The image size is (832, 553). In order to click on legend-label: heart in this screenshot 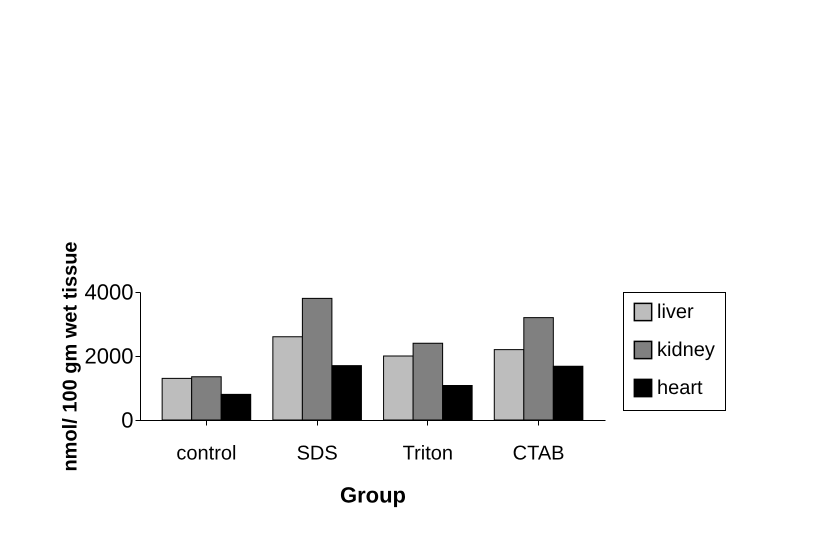, I will do `click(680, 388)`.